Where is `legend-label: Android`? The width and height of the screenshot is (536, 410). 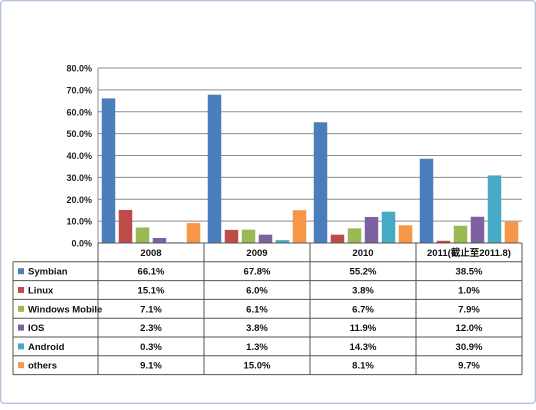
legend-label: Android is located at coordinates (46, 347).